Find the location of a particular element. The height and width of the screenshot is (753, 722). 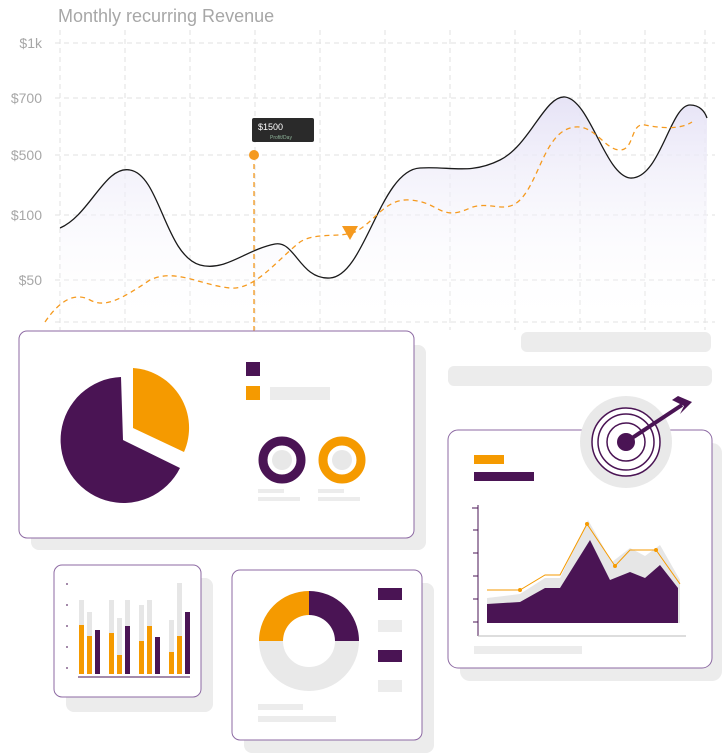

y-label: $500 is located at coordinates (26, 155).